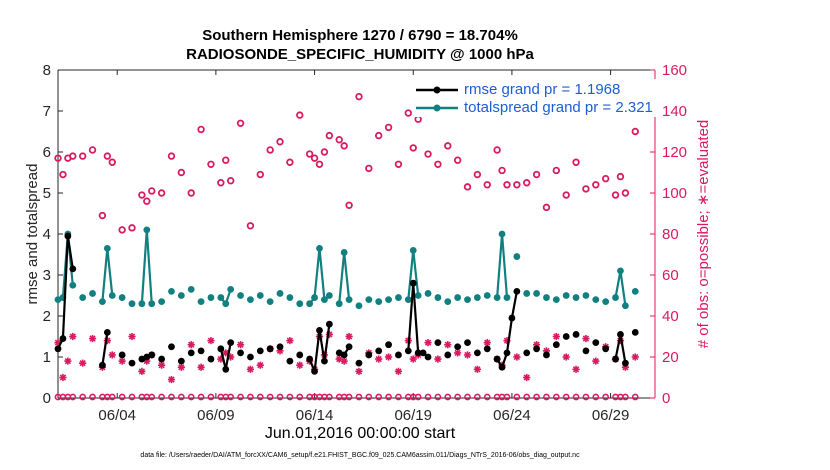  Describe the element at coordinates (534, 90) in the screenshot. I see `legend-entry-rmse: rmse grand pr = 1.1968` at that location.